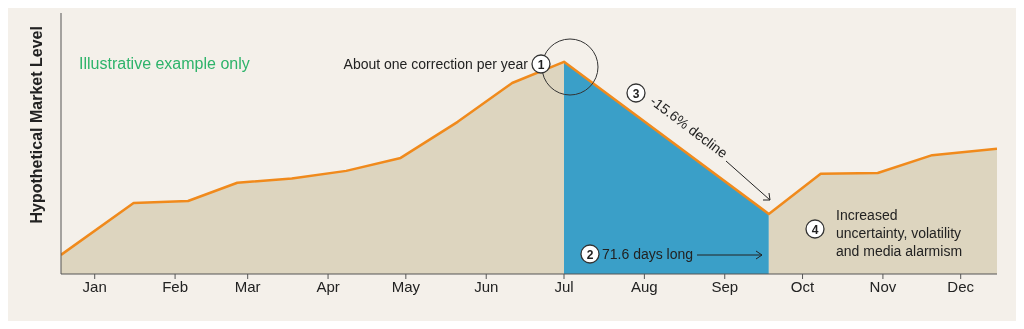 This screenshot has width=1024, height=329. Describe the element at coordinates (725, 286) in the screenshot. I see `x-tick-label: Sep` at that location.